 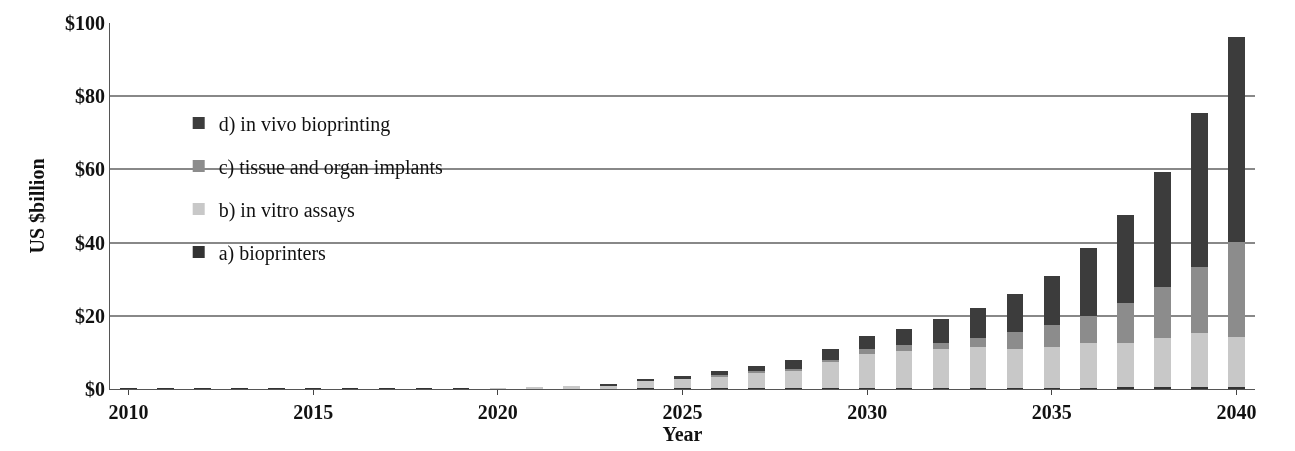 What do you see at coordinates (95, 389) in the screenshot?
I see `y-tick-label: $0` at bounding box center [95, 389].